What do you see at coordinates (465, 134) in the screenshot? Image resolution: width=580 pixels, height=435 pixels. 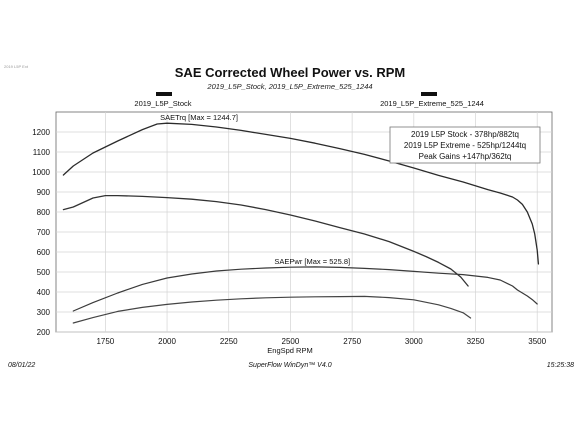 I see `legend-line-1: 2019 L5P Stock - 378hp/882tq` at bounding box center [465, 134].